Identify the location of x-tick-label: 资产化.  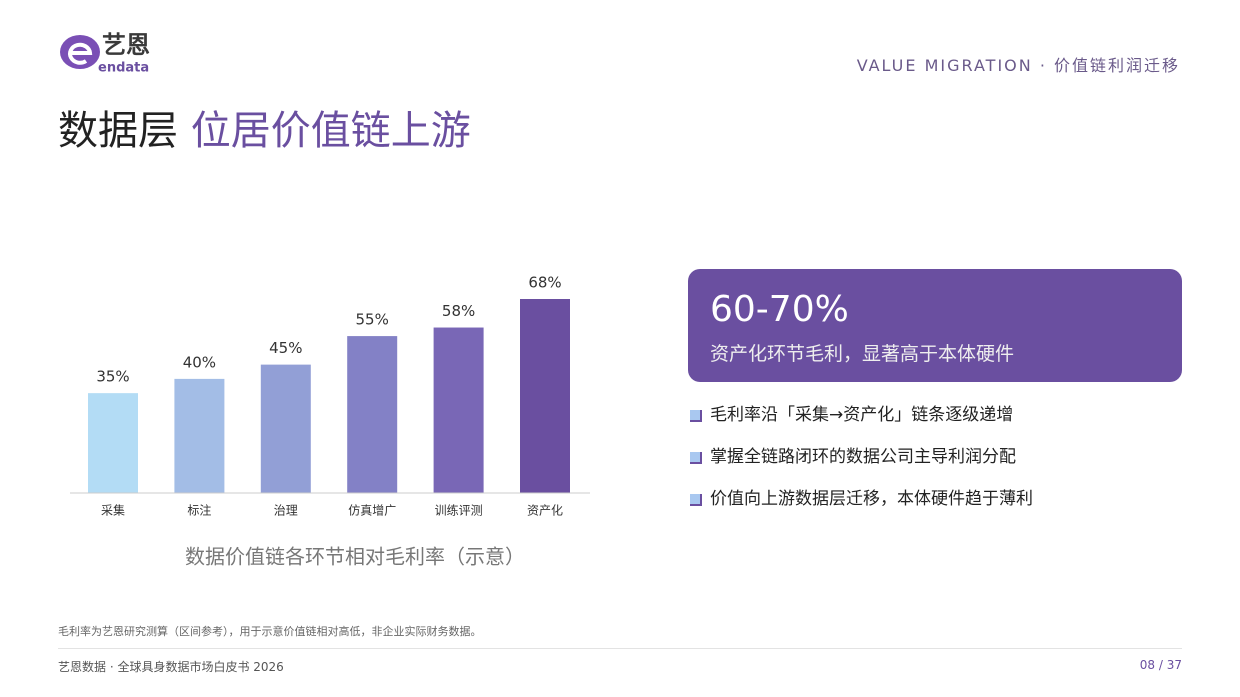
(545, 511).